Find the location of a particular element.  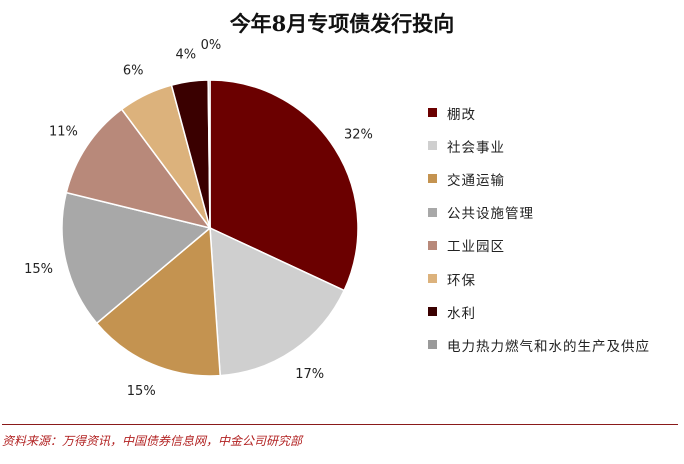

legend-item: 公共设施管理 is located at coordinates (539, 212).